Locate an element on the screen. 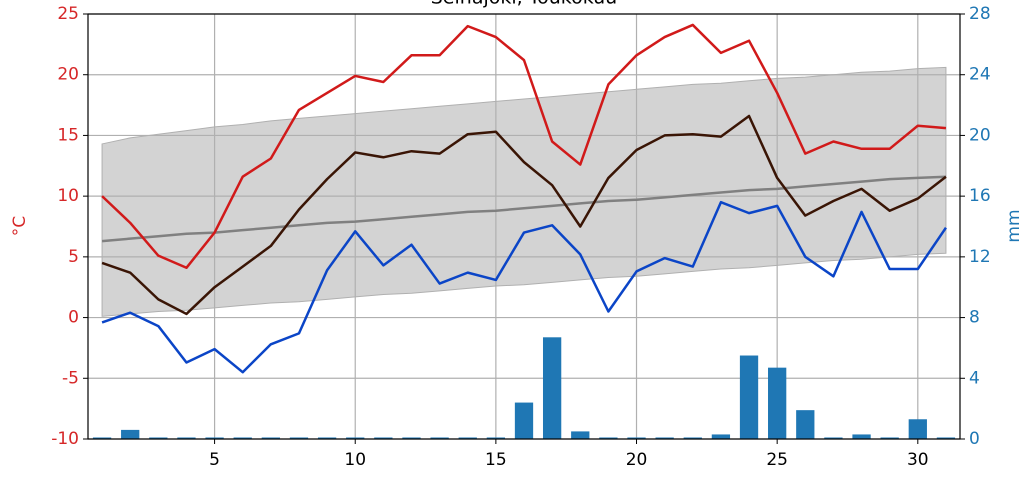 This screenshot has height=483, width=1034. y-tick-label: 5 is located at coordinates (73, 257).